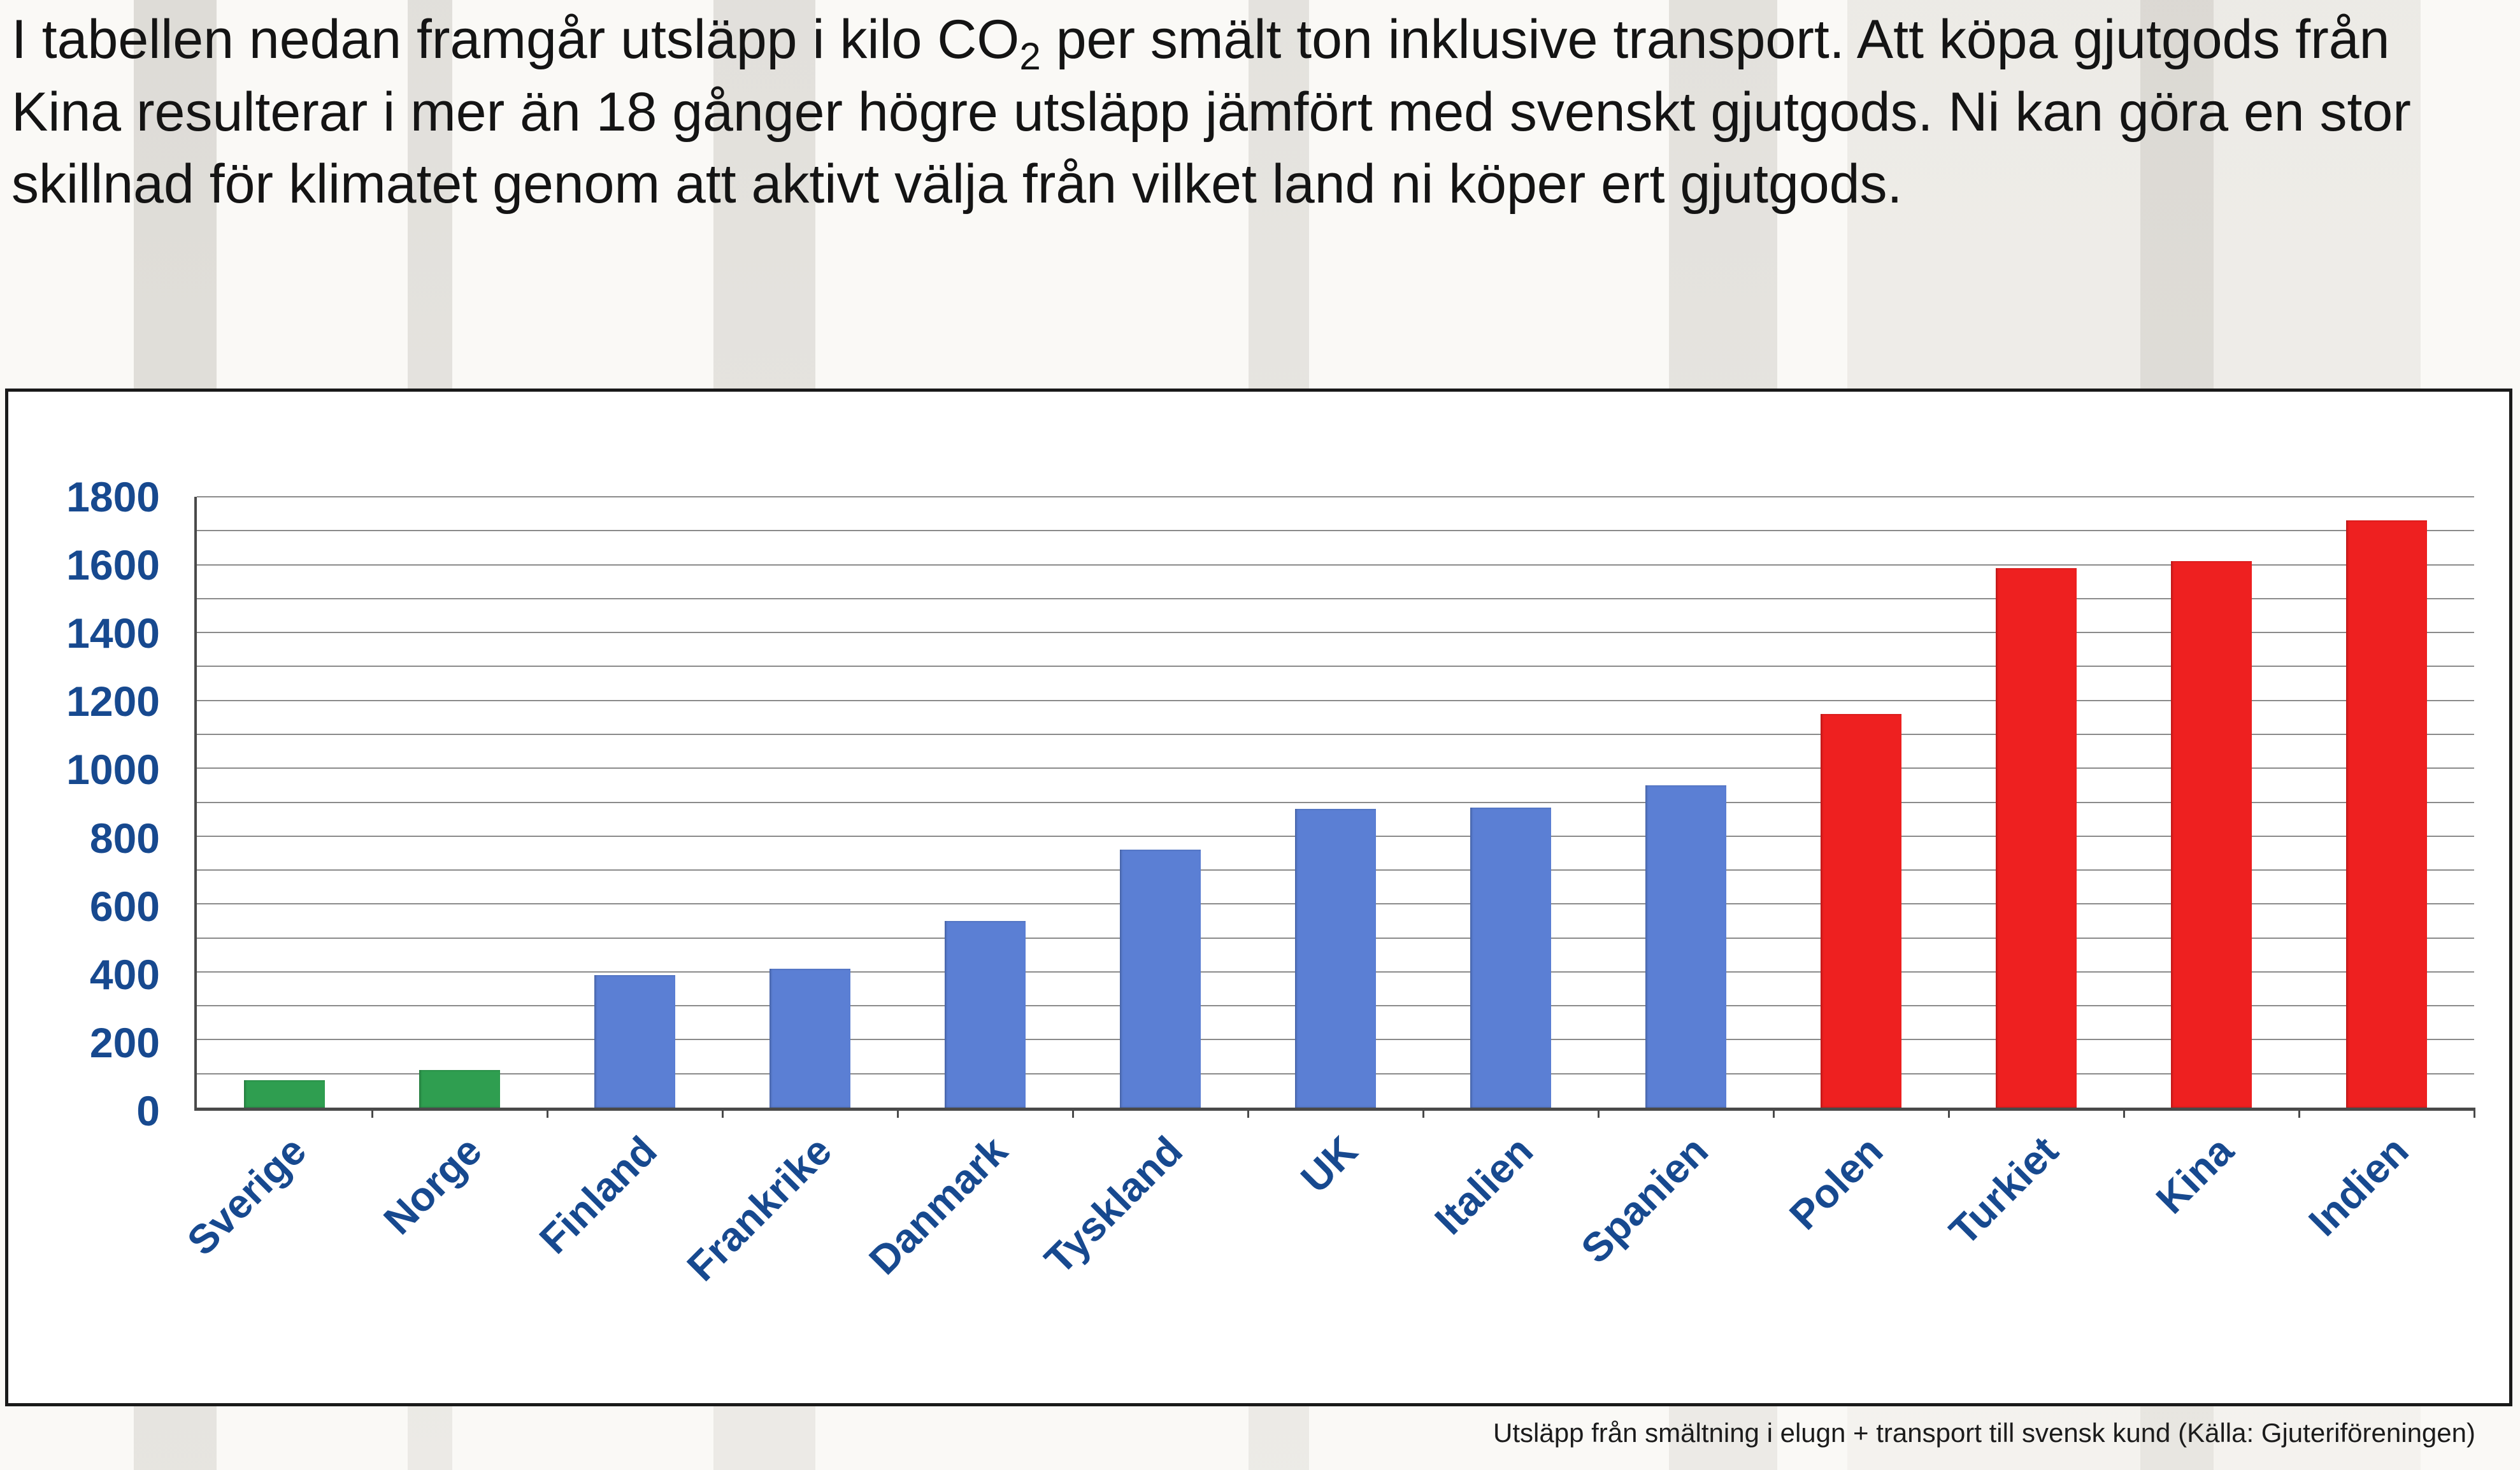  I want to click on bar-slot-turkiet, so click(2036, 802).